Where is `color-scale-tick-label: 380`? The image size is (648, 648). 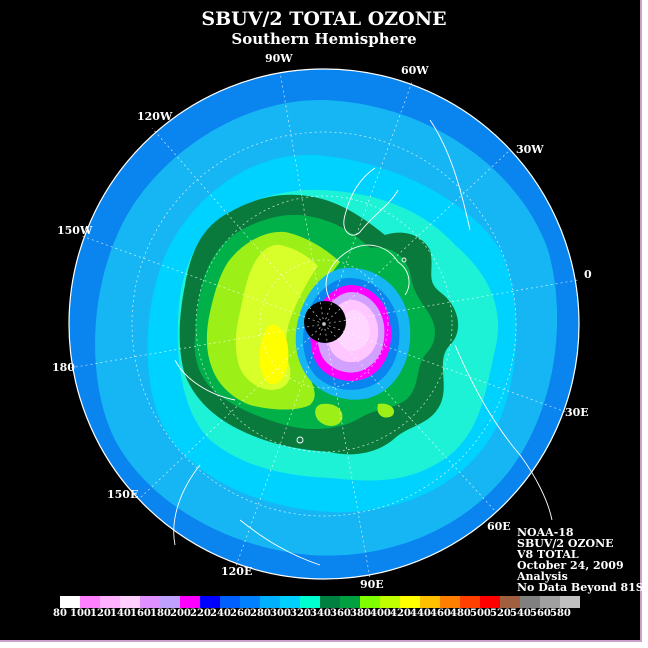
color-scale-tick-label: 380 is located at coordinates (360, 613).